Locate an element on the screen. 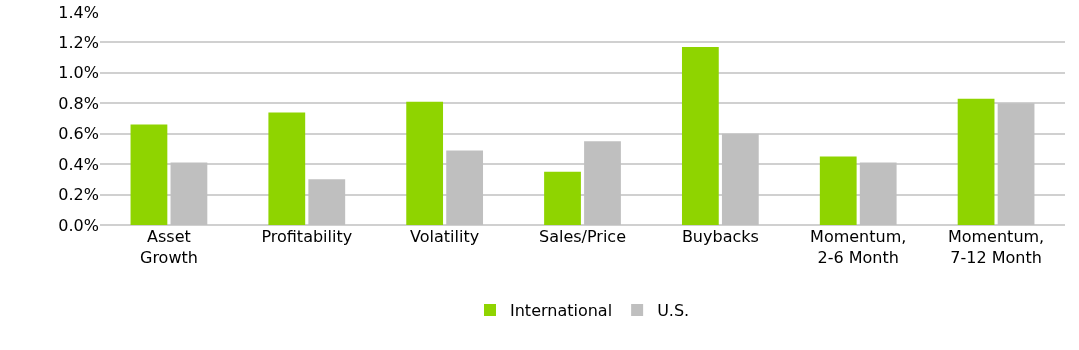 The width and height of the screenshot is (1079, 350). x-tick-label: Volatility is located at coordinates (445, 236).